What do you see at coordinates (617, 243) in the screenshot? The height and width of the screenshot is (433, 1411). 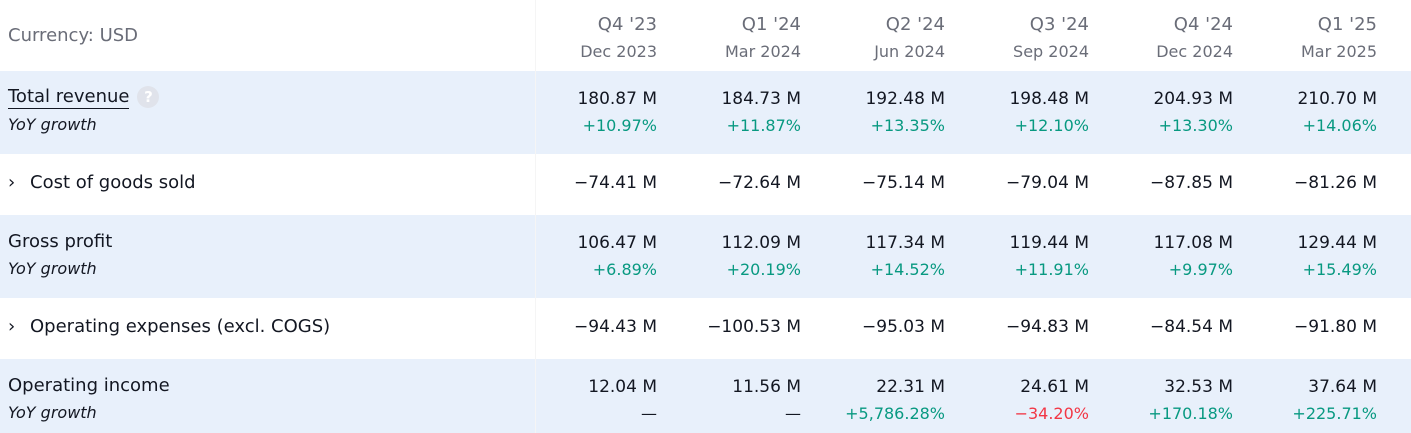 I see `gross-profit-value: 106.47 M` at bounding box center [617, 243].